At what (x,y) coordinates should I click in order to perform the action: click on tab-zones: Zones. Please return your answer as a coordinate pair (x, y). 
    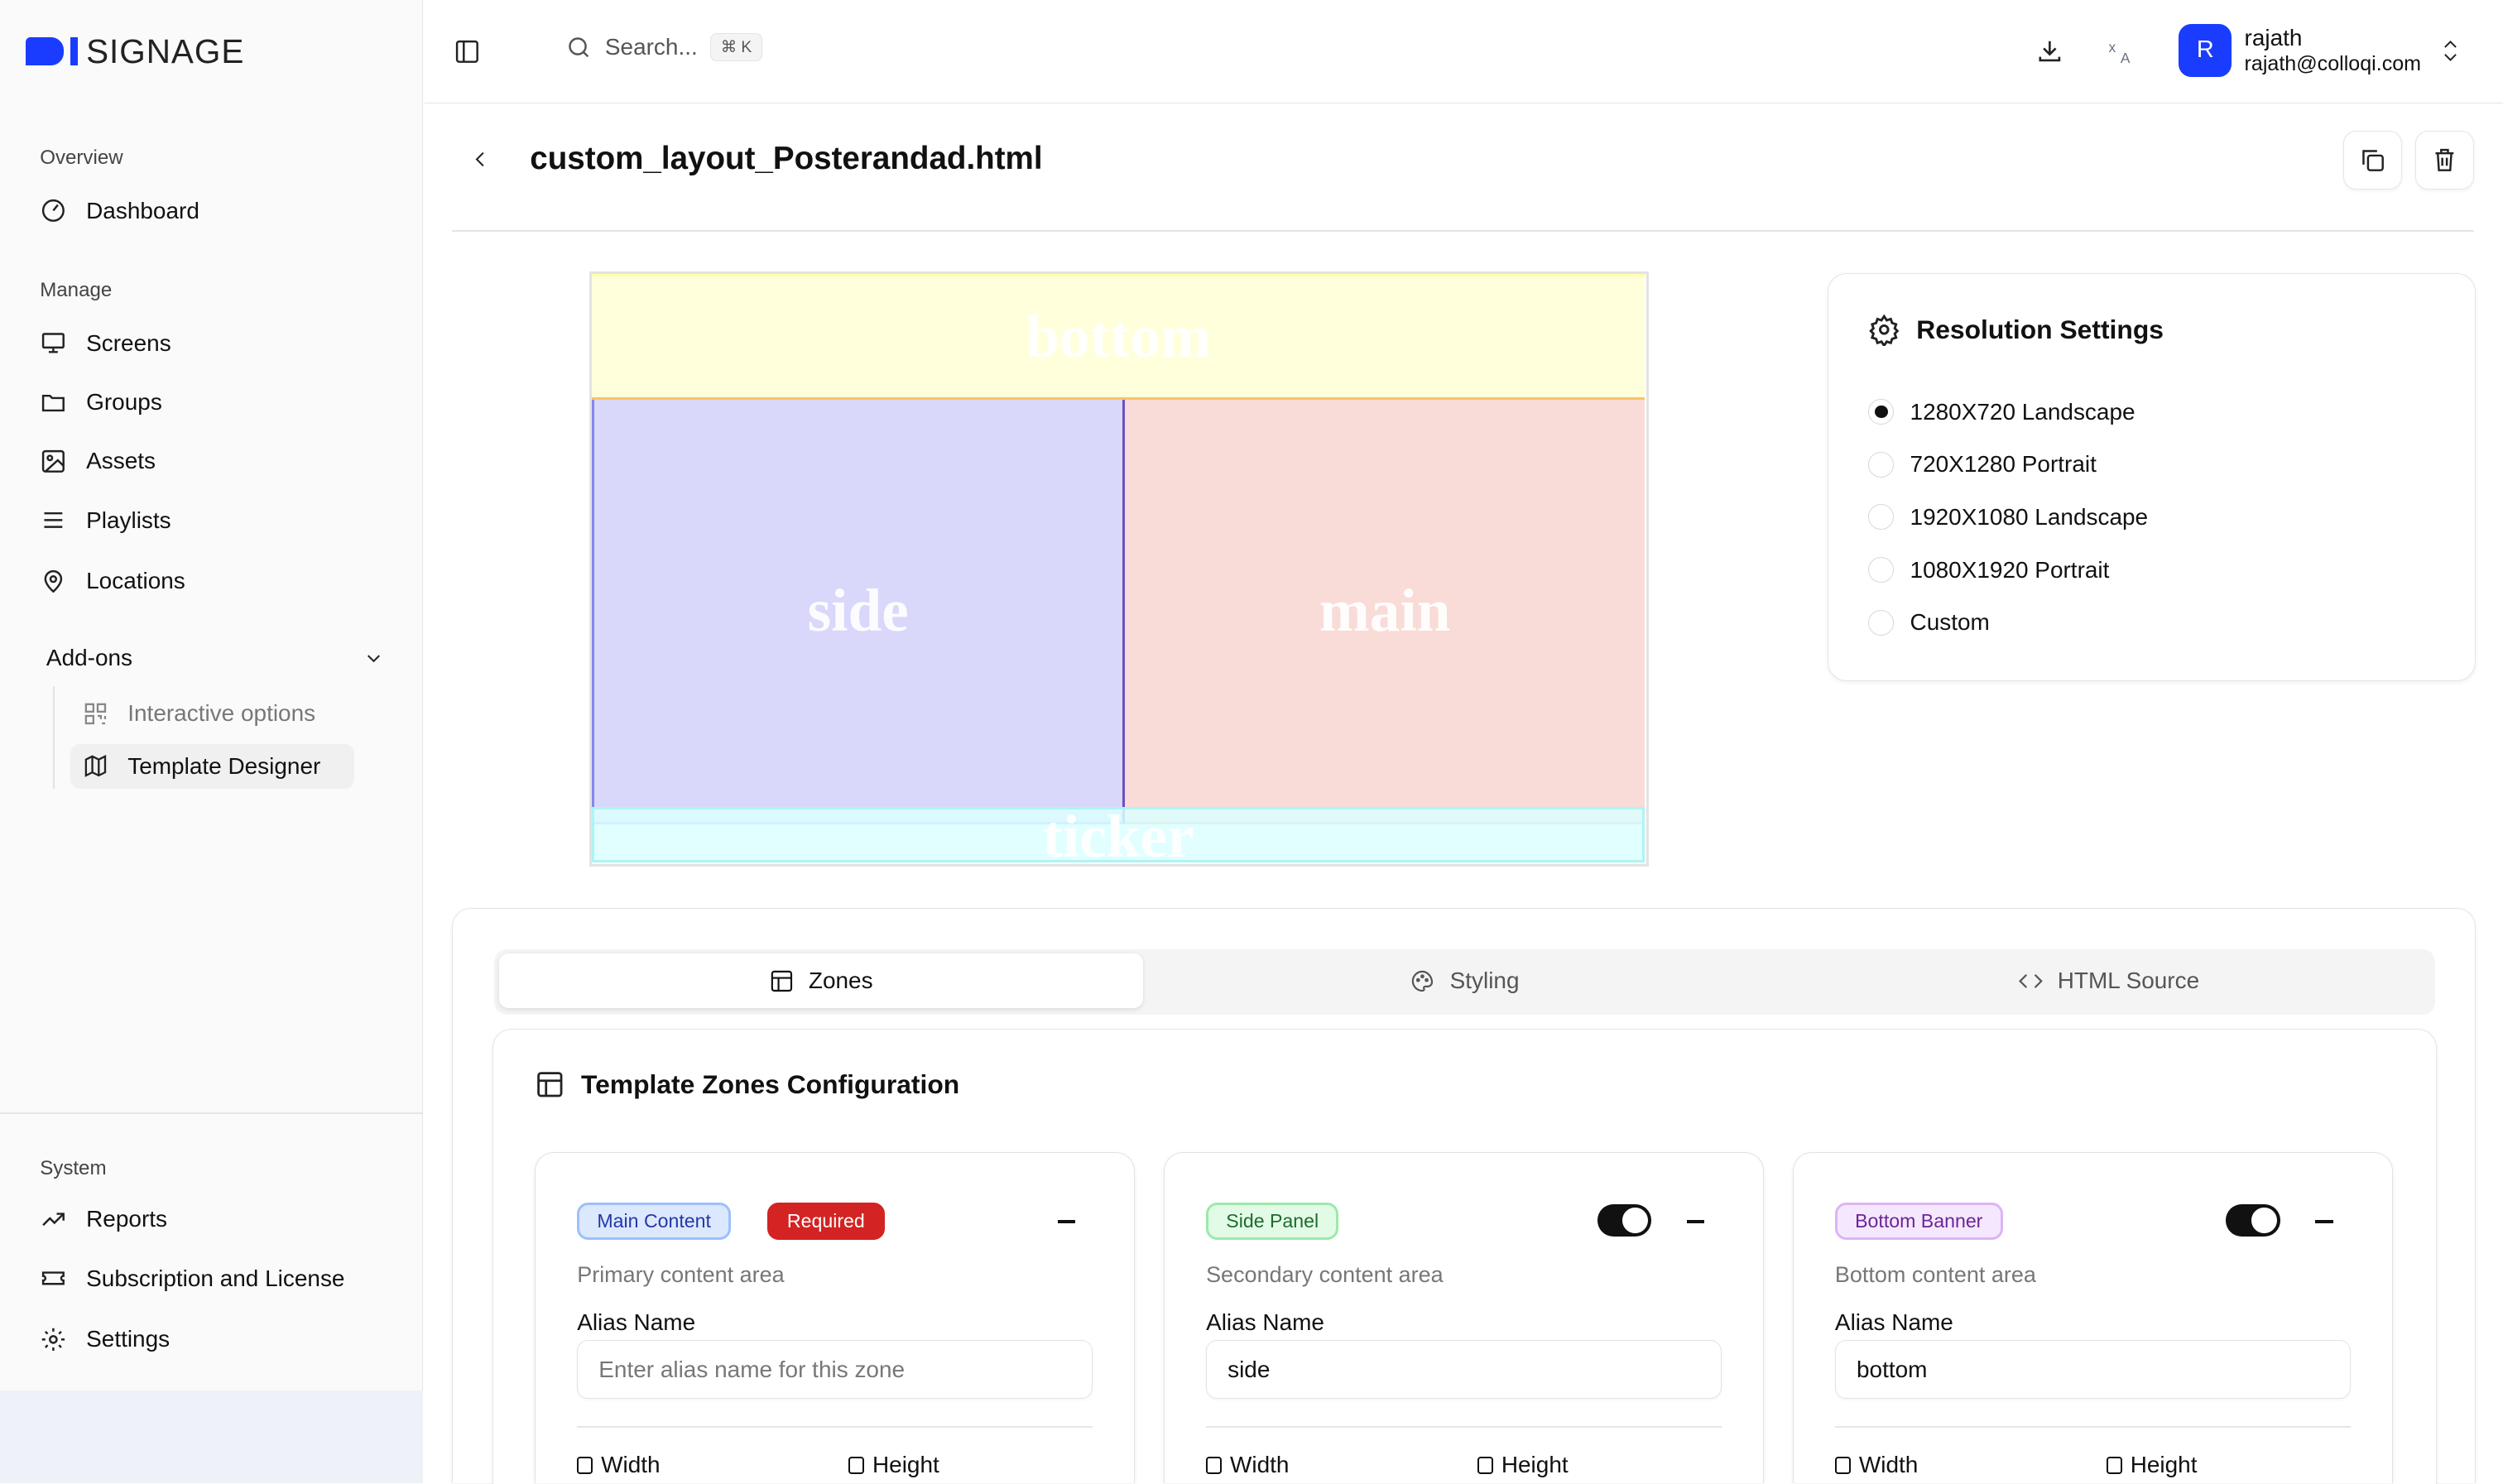
    Looking at the image, I should click on (820, 980).